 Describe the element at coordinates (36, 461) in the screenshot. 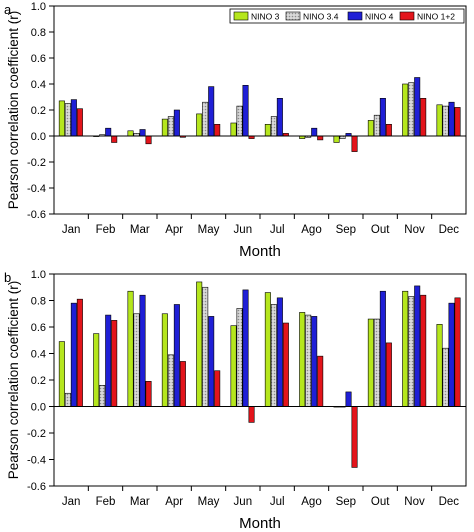

I see `y-tick-label: -0.4` at that location.